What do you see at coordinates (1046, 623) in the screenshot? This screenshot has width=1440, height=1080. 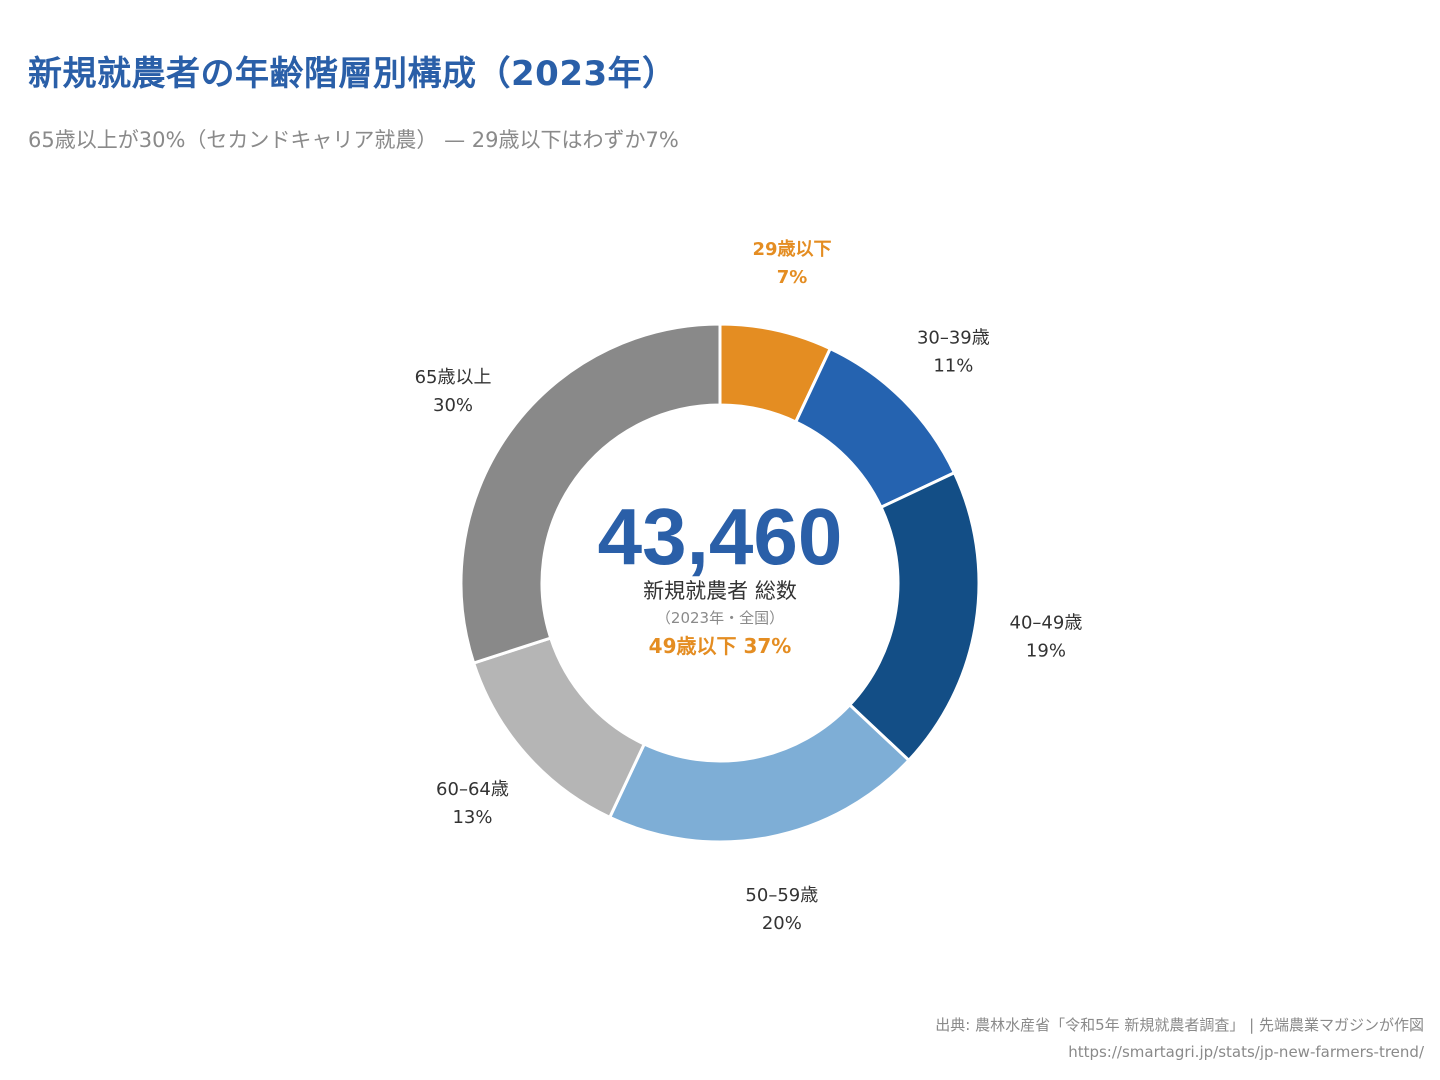 I see `slice-category-label: 40–49歳` at bounding box center [1046, 623].